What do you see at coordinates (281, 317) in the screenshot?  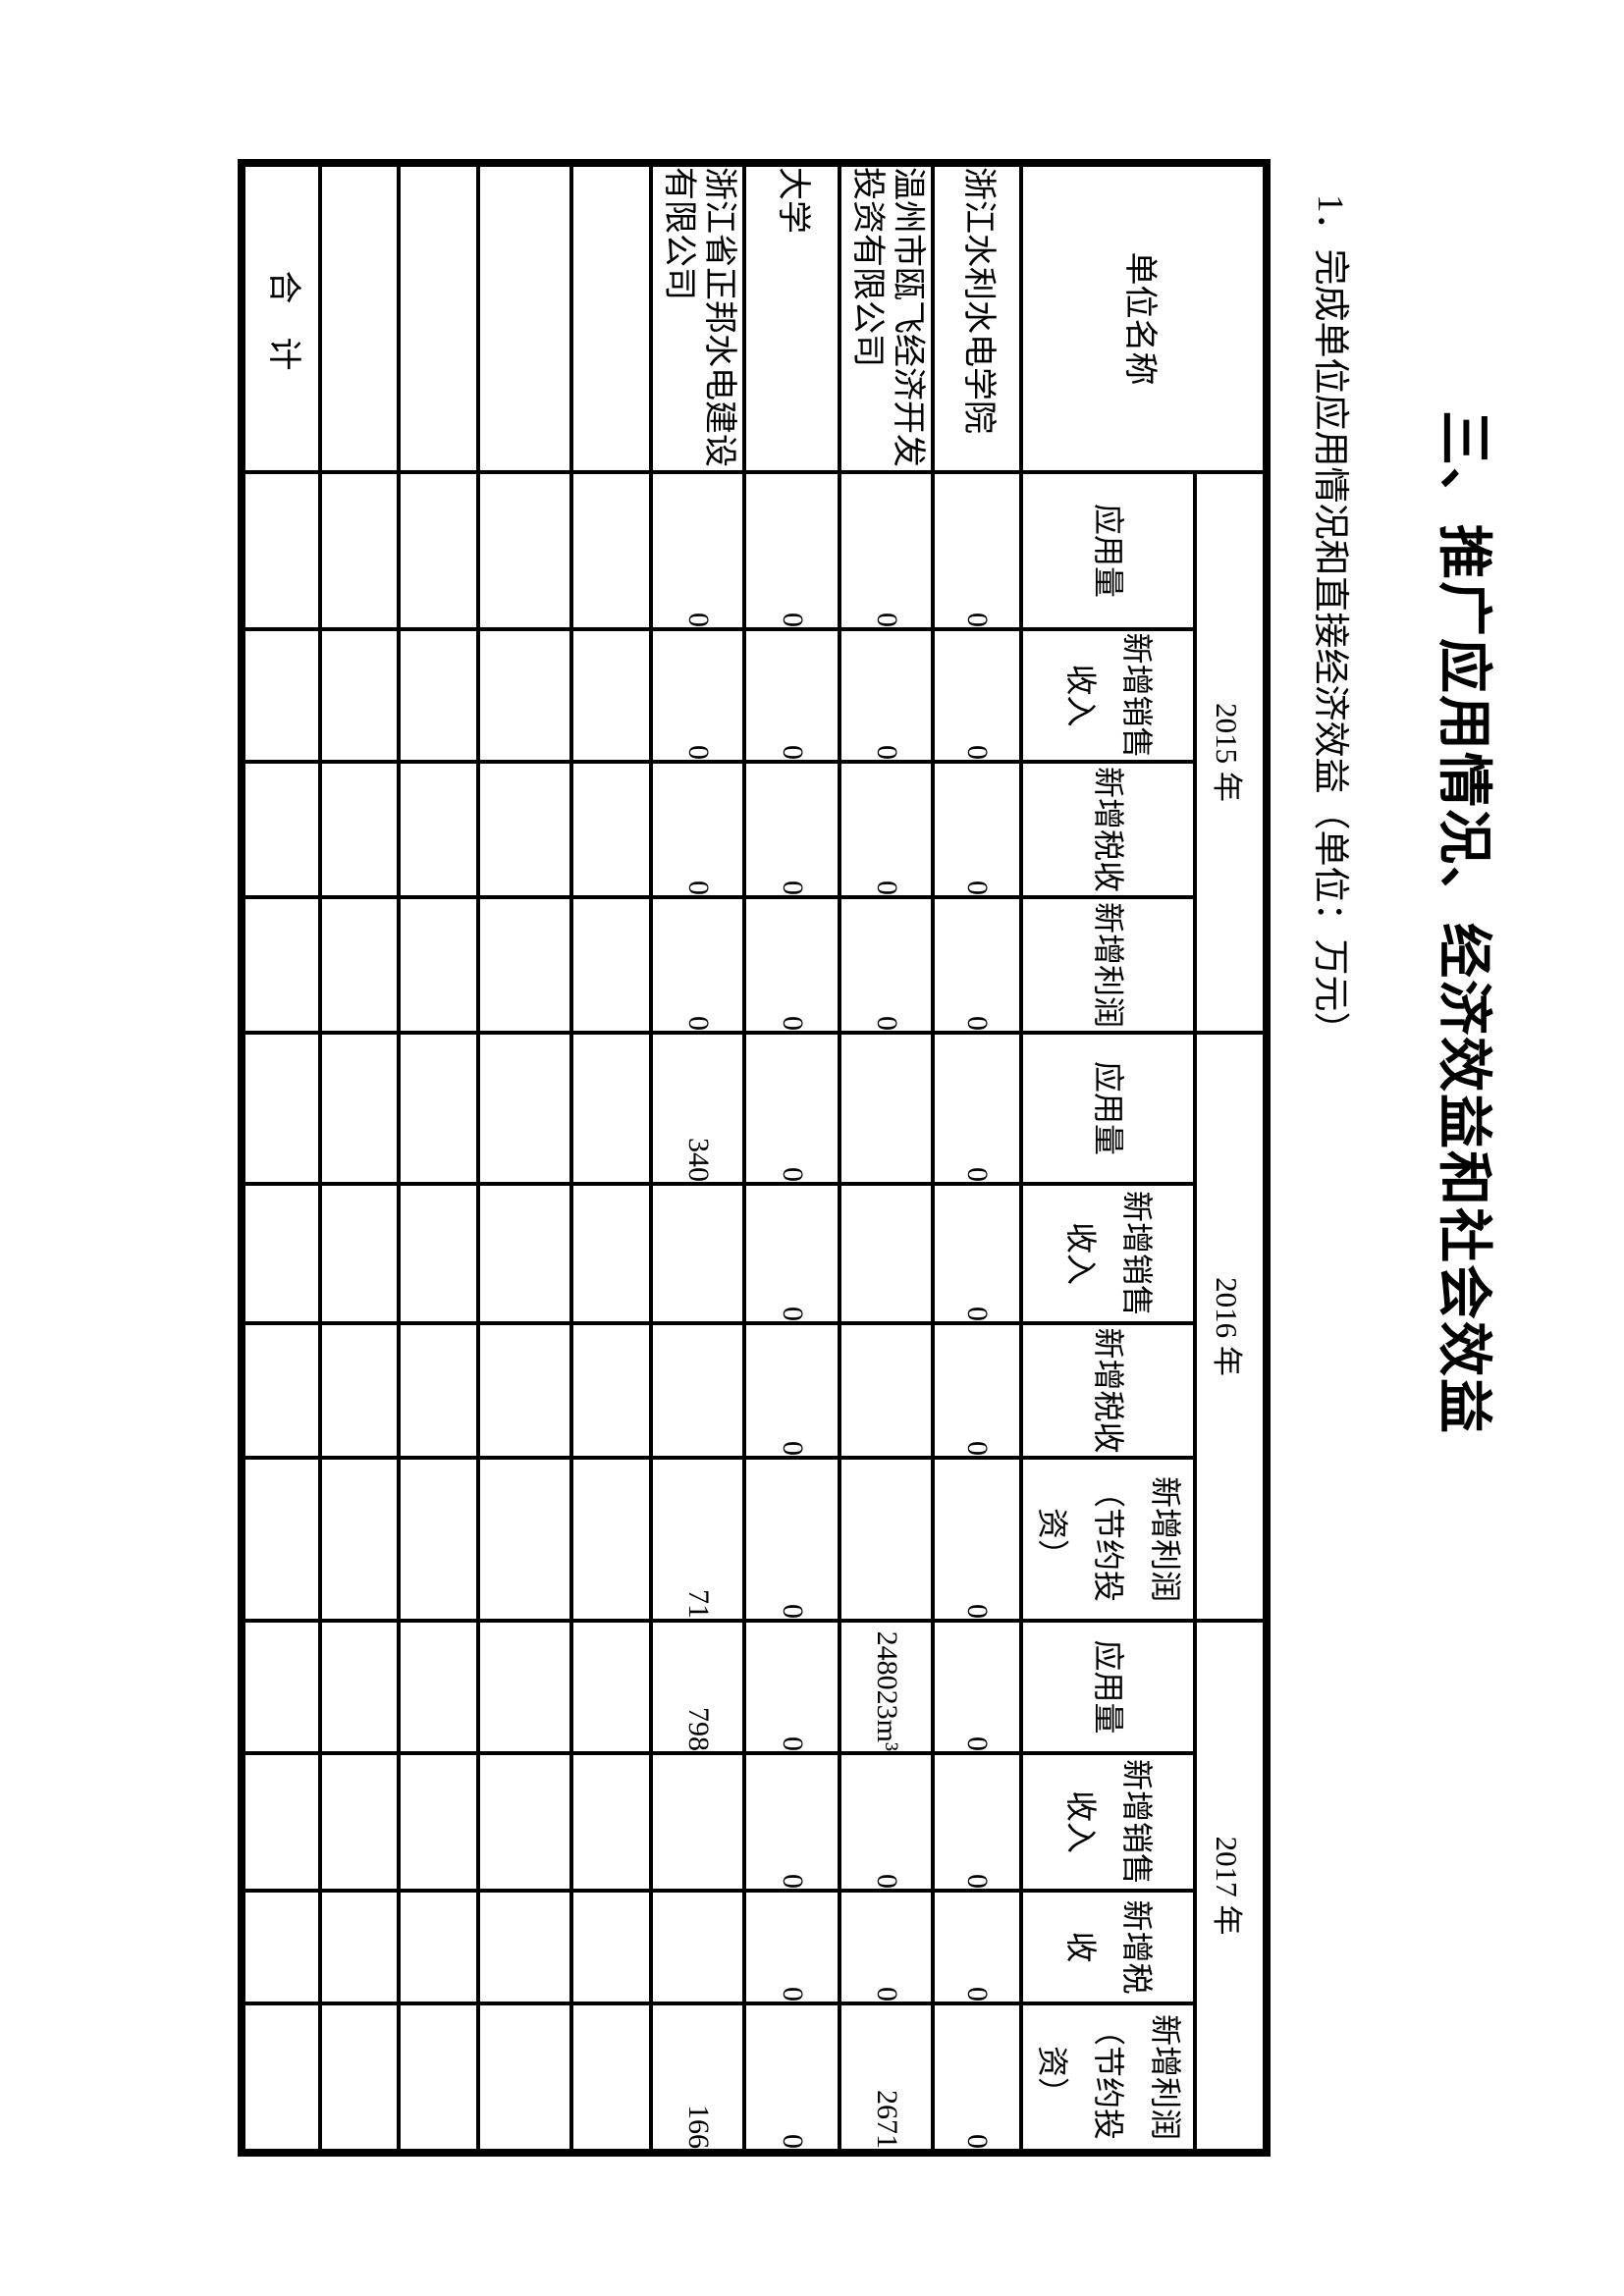 I see `total-label-cell: 合 计` at bounding box center [281, 317].